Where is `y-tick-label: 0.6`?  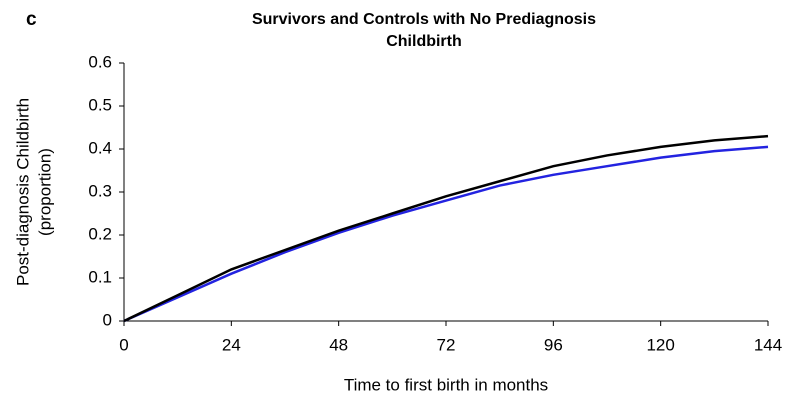
y-tick-label: 0.6 is located at coordinates (100, 61).